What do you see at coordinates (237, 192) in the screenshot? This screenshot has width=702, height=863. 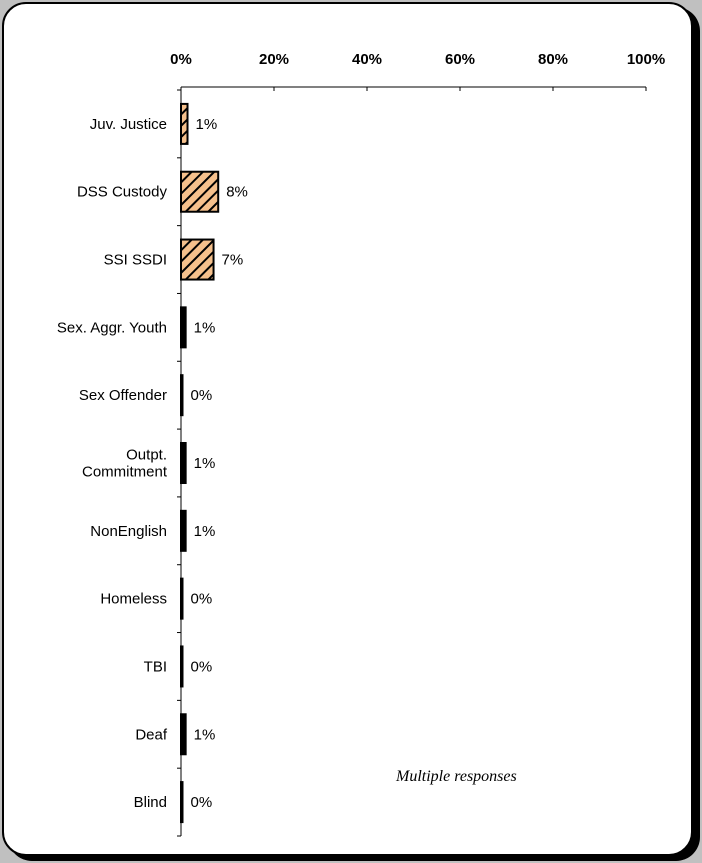 I see `data-label: 8%` at bounding box center [237, 192].